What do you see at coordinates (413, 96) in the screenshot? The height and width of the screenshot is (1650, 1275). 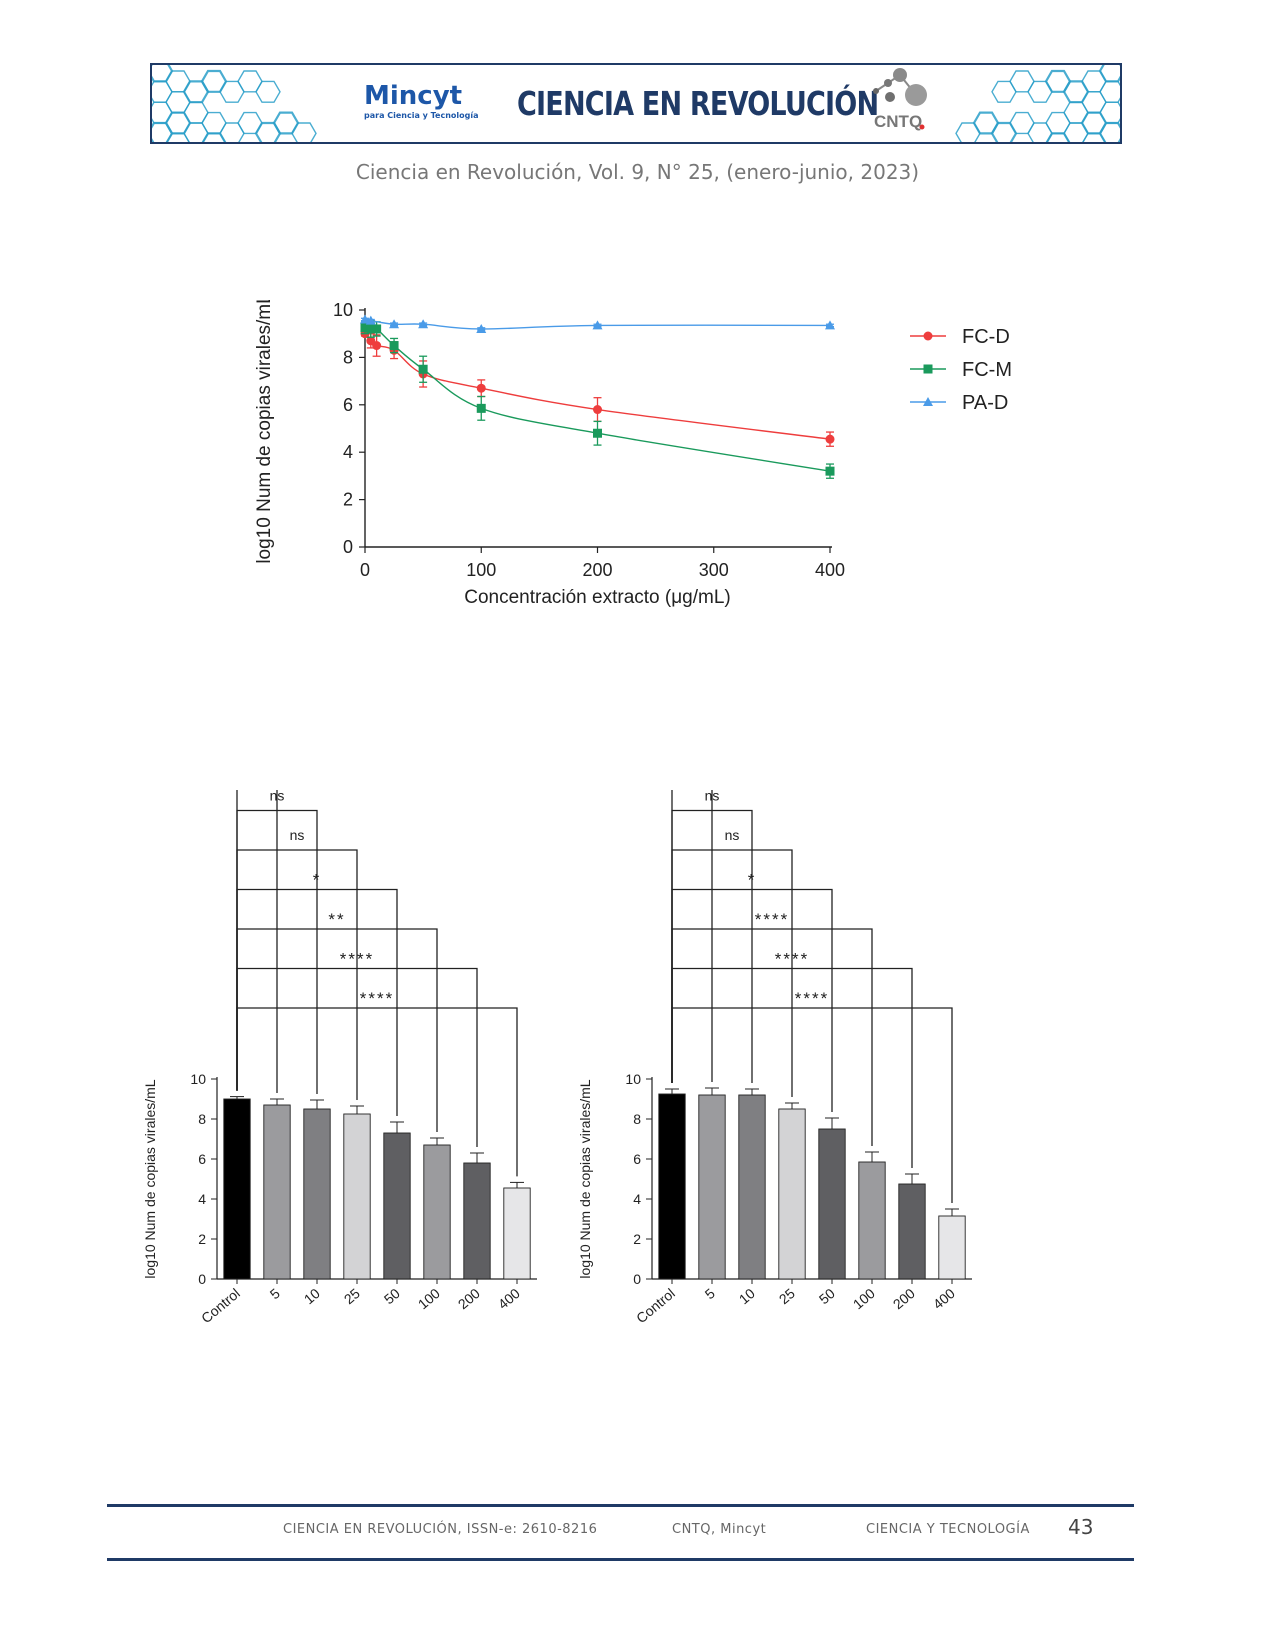 I see `mincyt-logo-text: Mincyt` at bounding box center [413, 96].